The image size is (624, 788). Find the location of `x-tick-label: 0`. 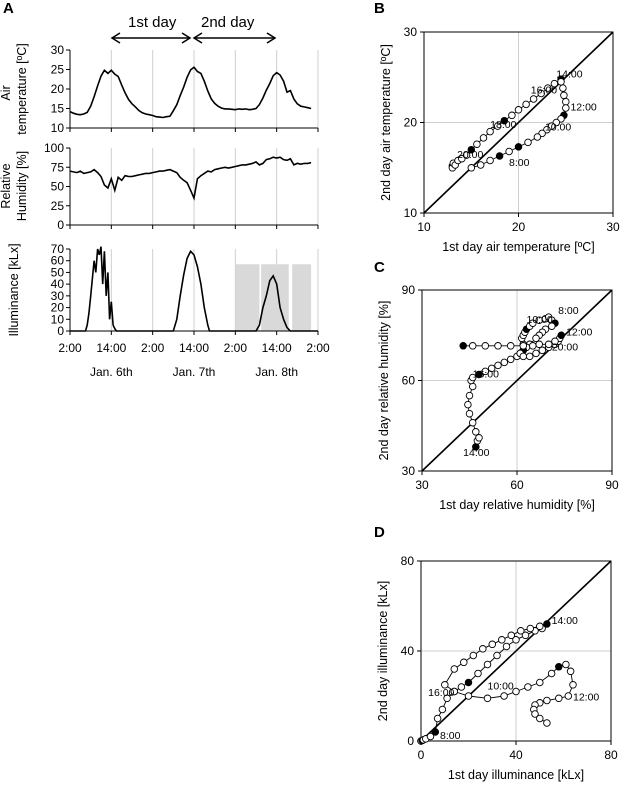

x-tick-label: 0 is located at coordinates (421, 755).